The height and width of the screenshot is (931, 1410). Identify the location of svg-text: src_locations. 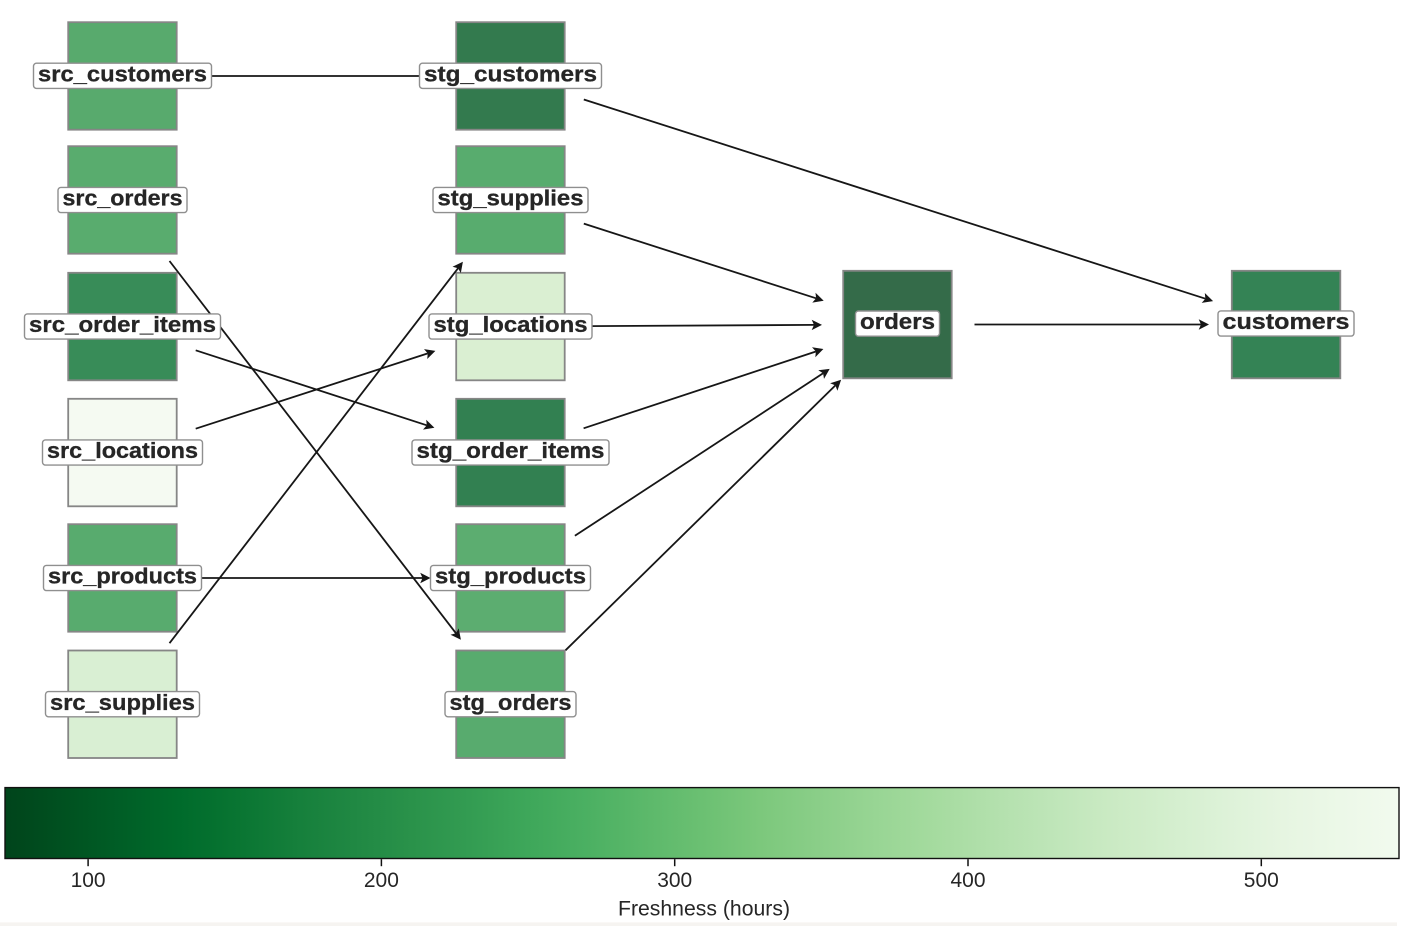
(122, 450).